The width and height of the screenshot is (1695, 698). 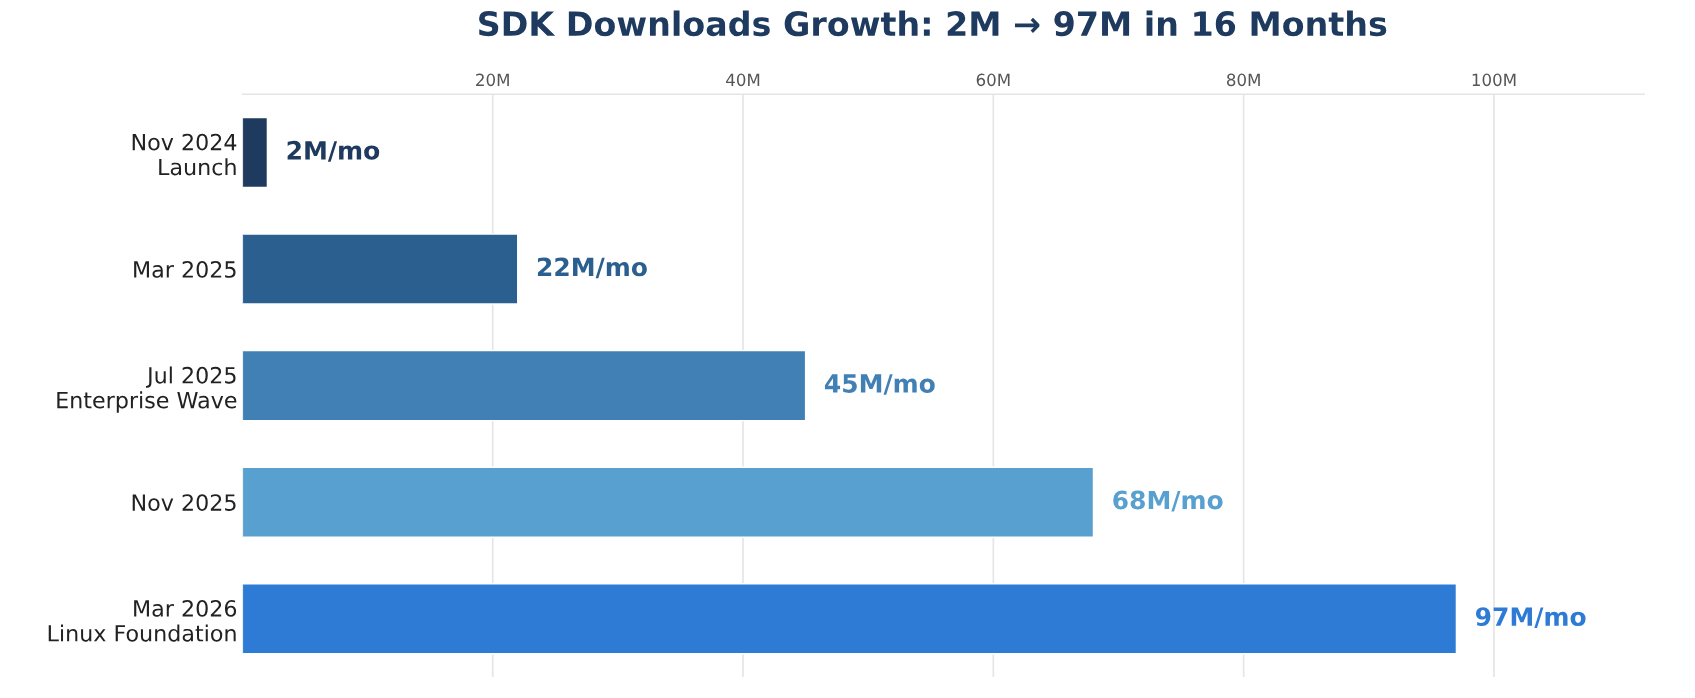 What do you see at coordinates (1530, 617) in the screenshot?
I see `data-label: 97M/mo` at bounding box center [1530, 617].